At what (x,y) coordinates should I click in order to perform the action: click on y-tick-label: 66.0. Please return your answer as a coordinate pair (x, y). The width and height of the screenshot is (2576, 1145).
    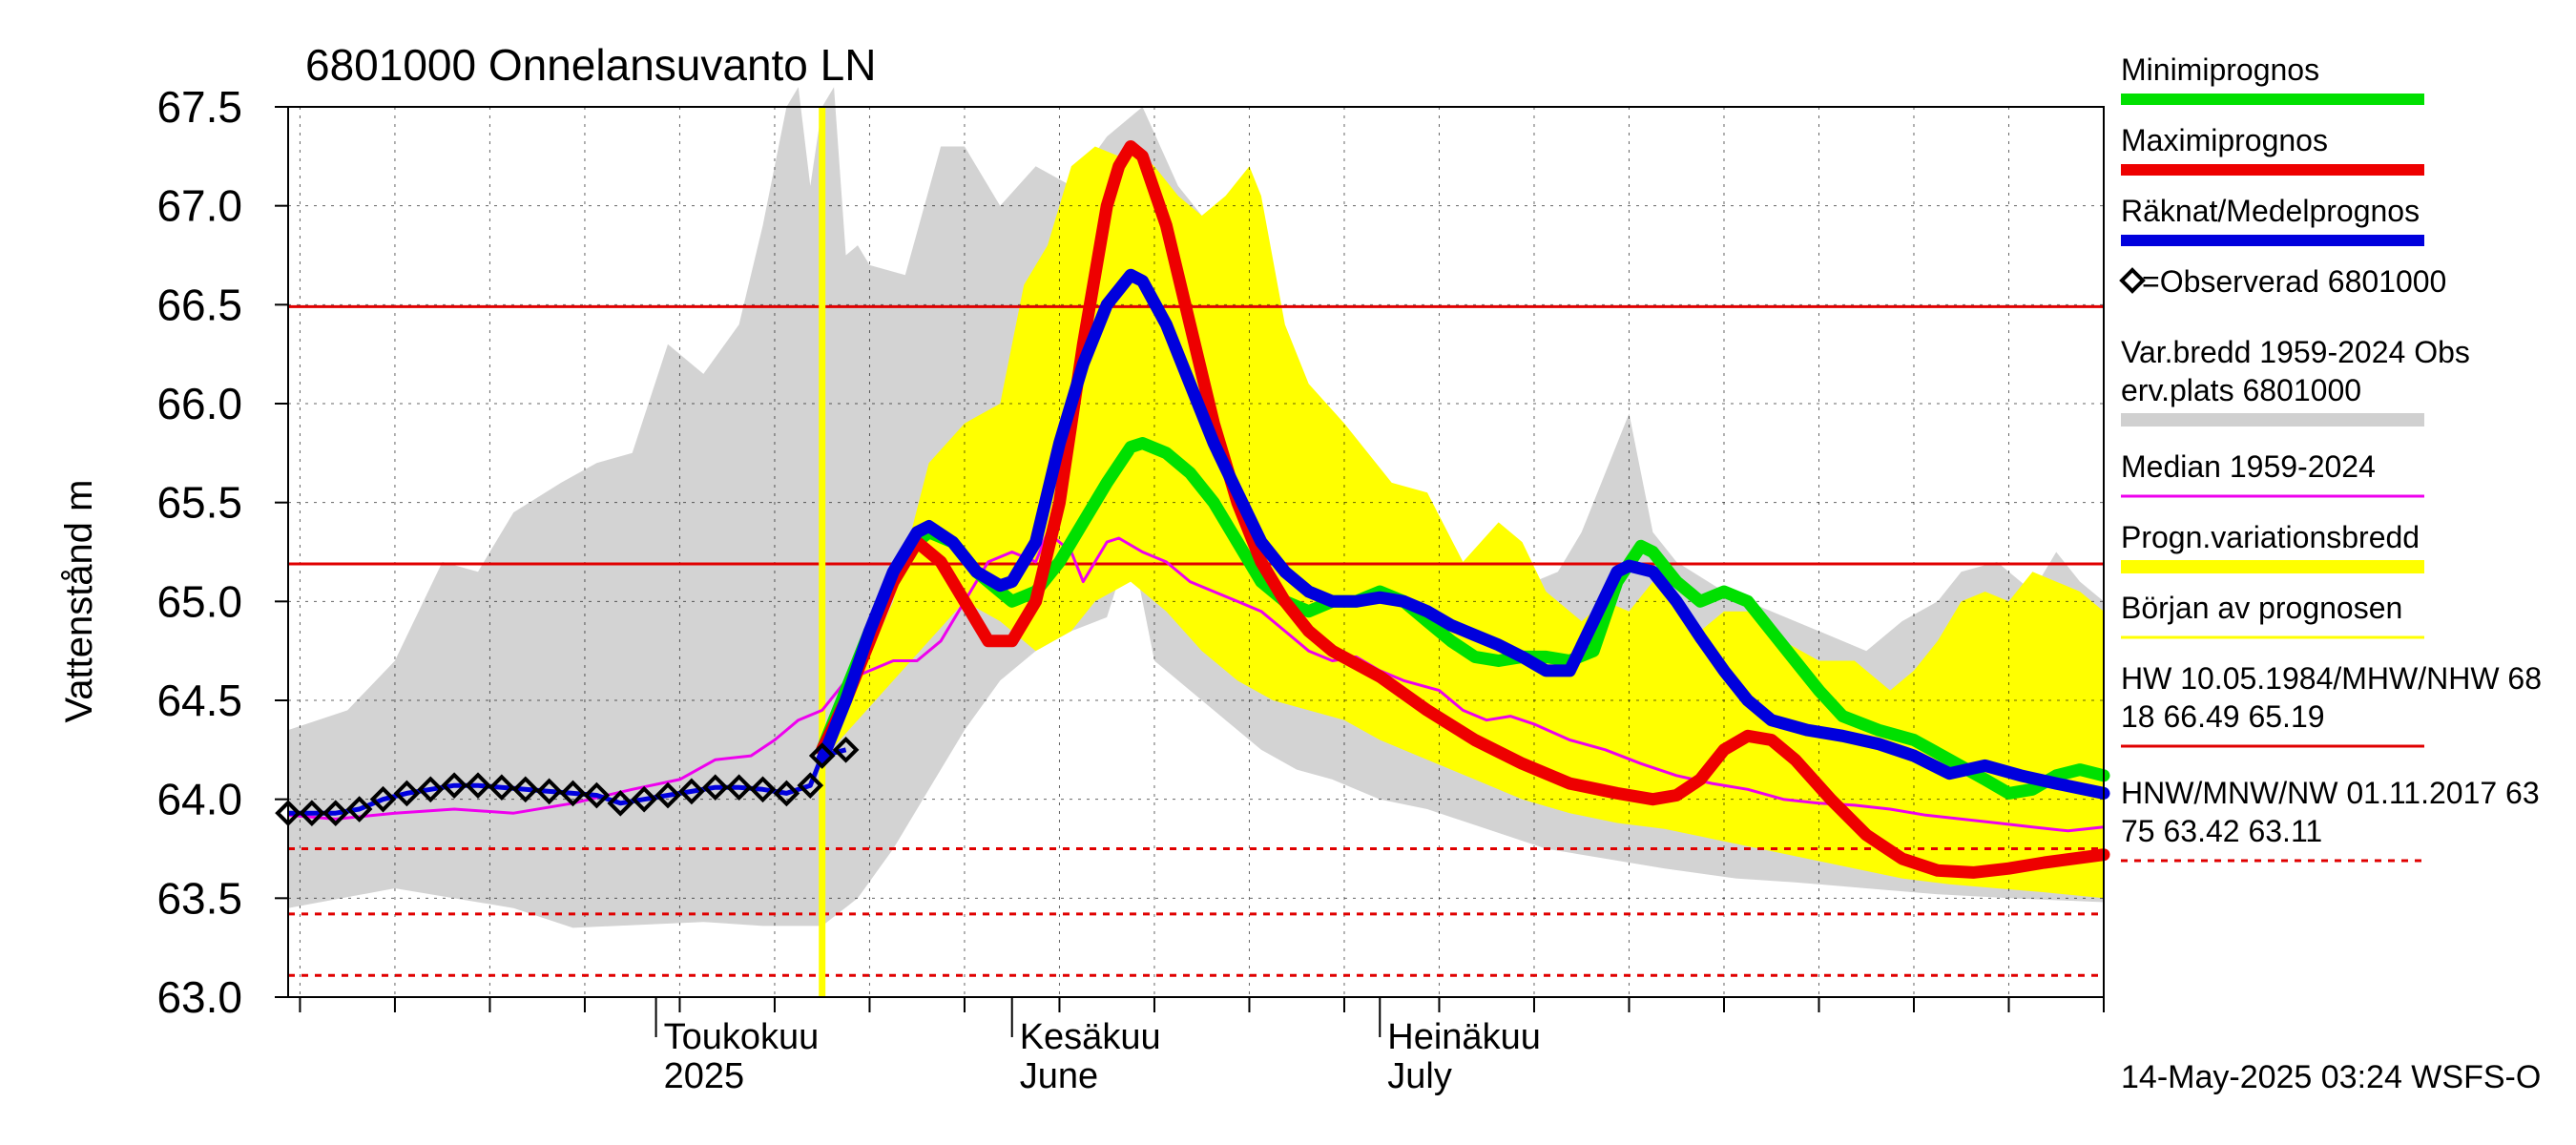
    Looking at the image, I should click on (199, 404).